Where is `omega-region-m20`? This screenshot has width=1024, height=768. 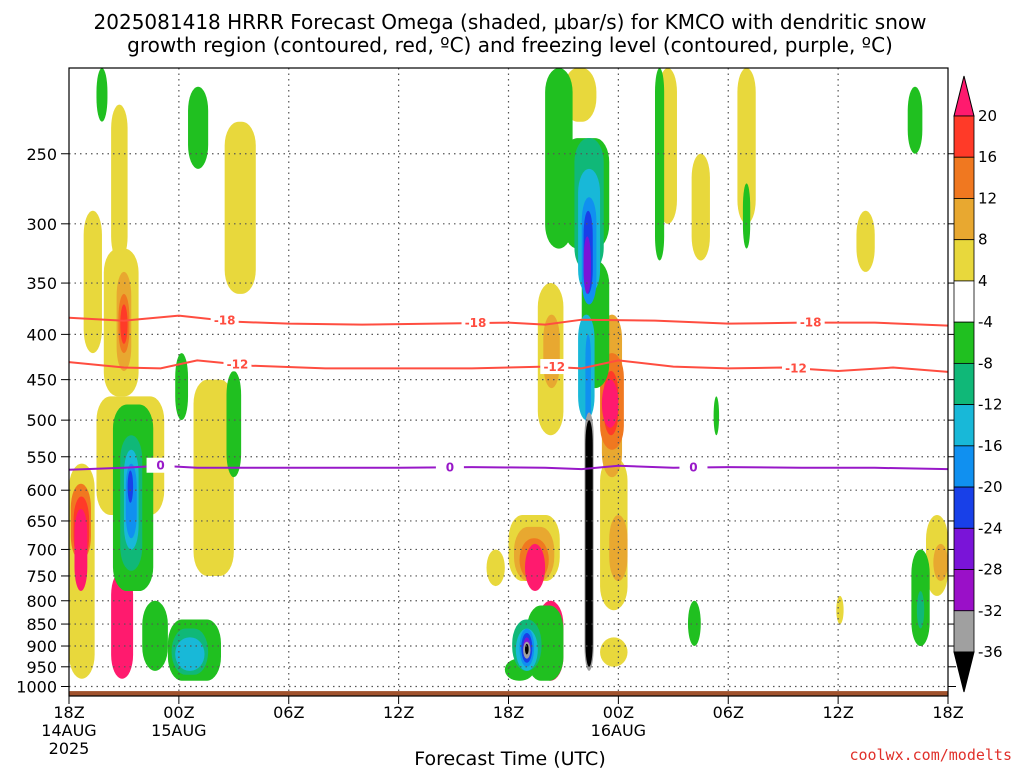 omega-region-m20 is located at coordinates (130, 486).